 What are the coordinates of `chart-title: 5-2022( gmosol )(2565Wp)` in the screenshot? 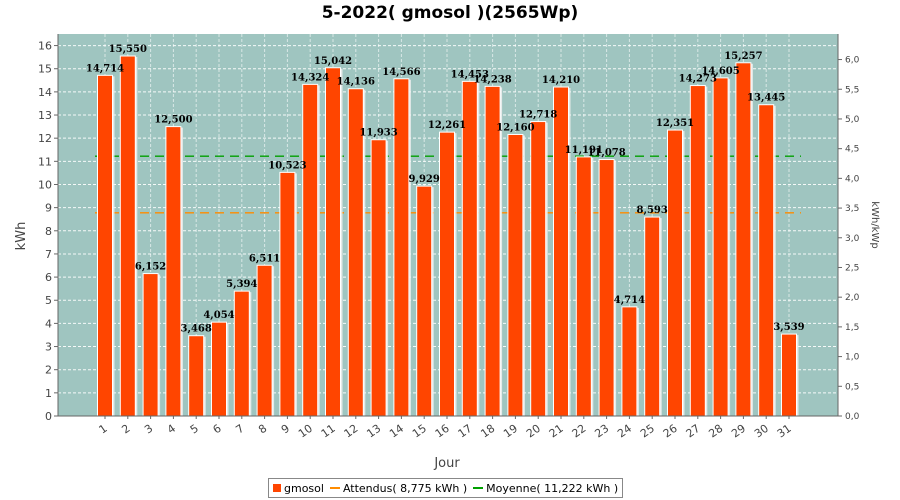 It's located at (450, 13).